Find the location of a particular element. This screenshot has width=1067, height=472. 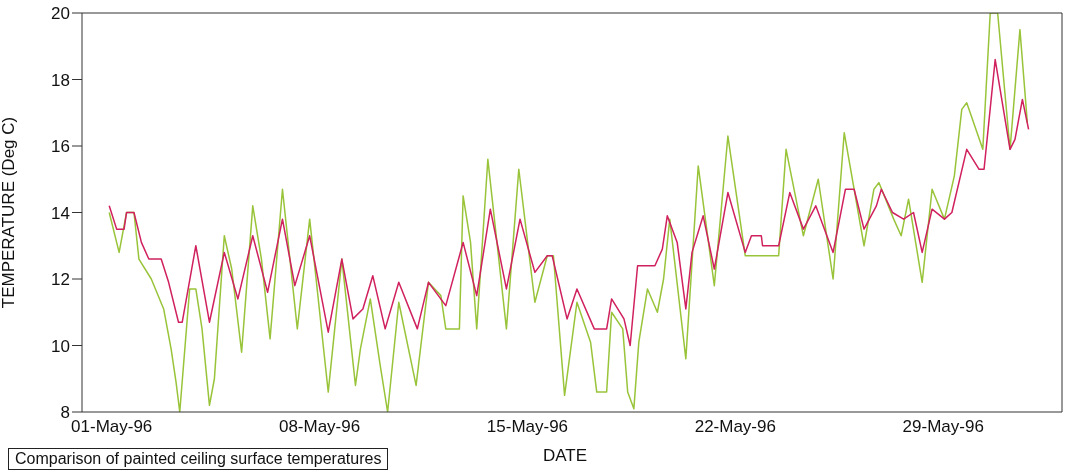

x-tick-label: 01-May-96 is located at coordinates (112, 427).